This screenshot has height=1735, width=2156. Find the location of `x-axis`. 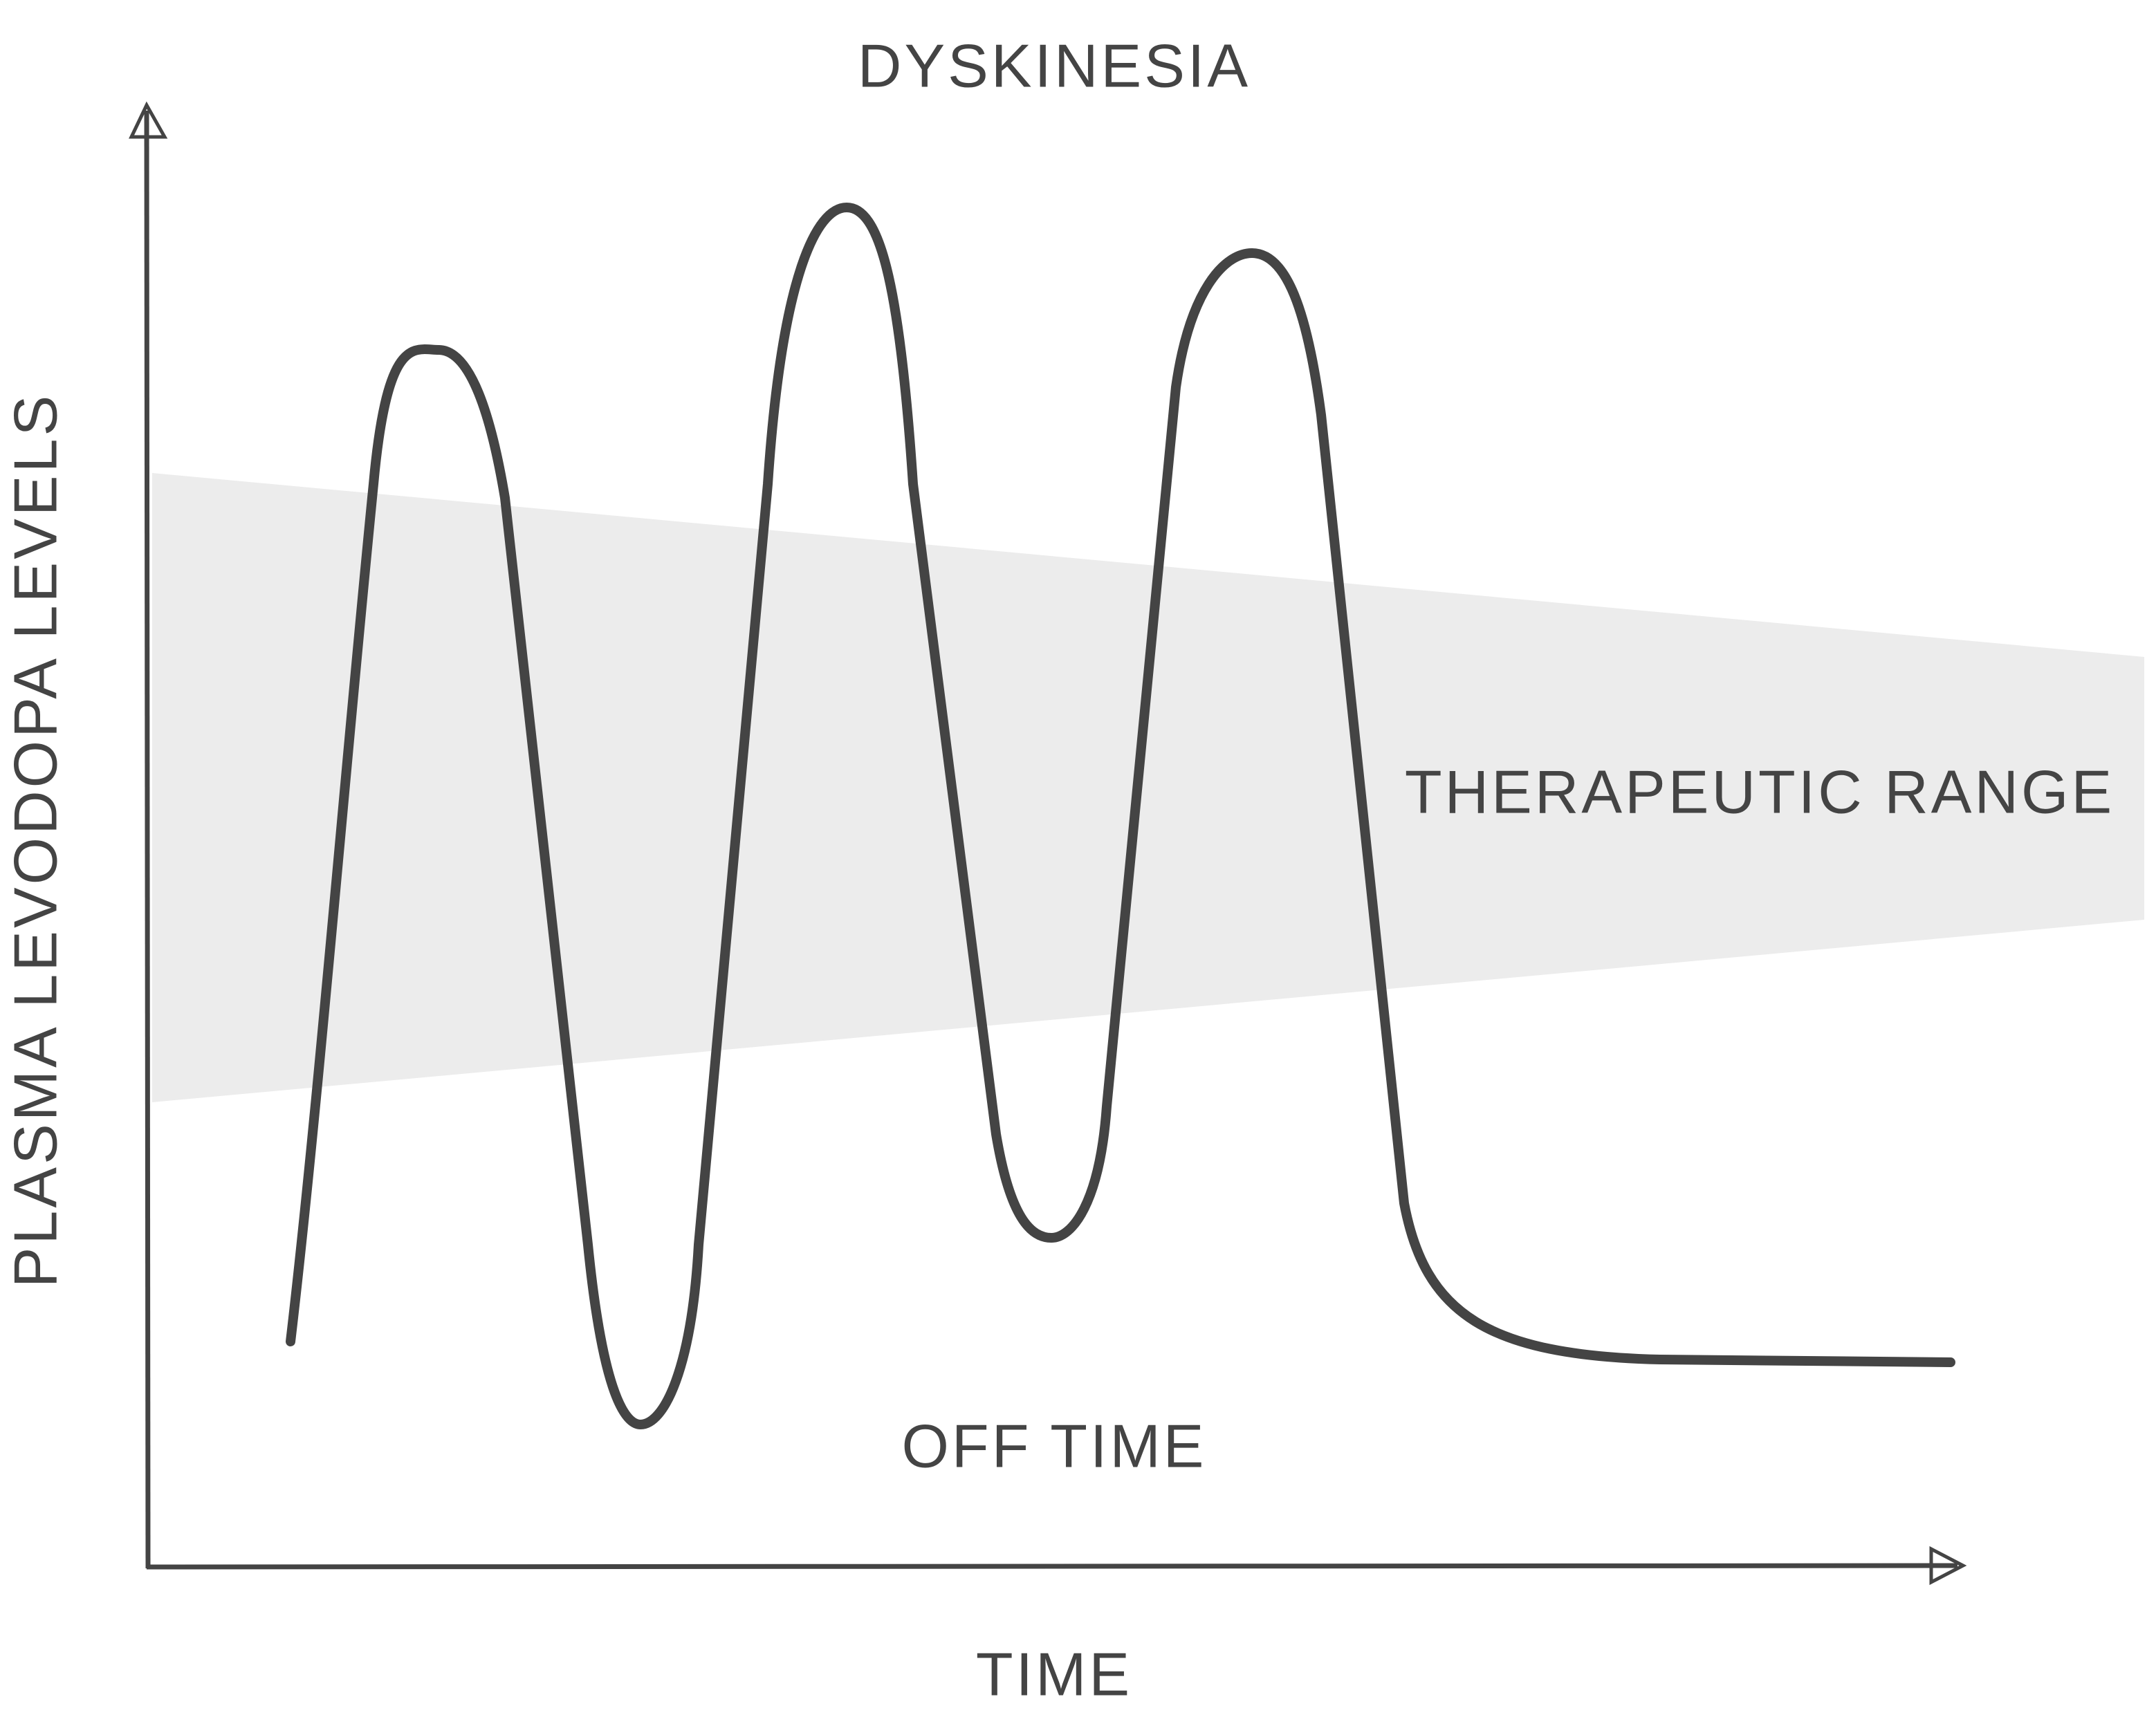

x-axis is located at coordinates (1052, 1567).